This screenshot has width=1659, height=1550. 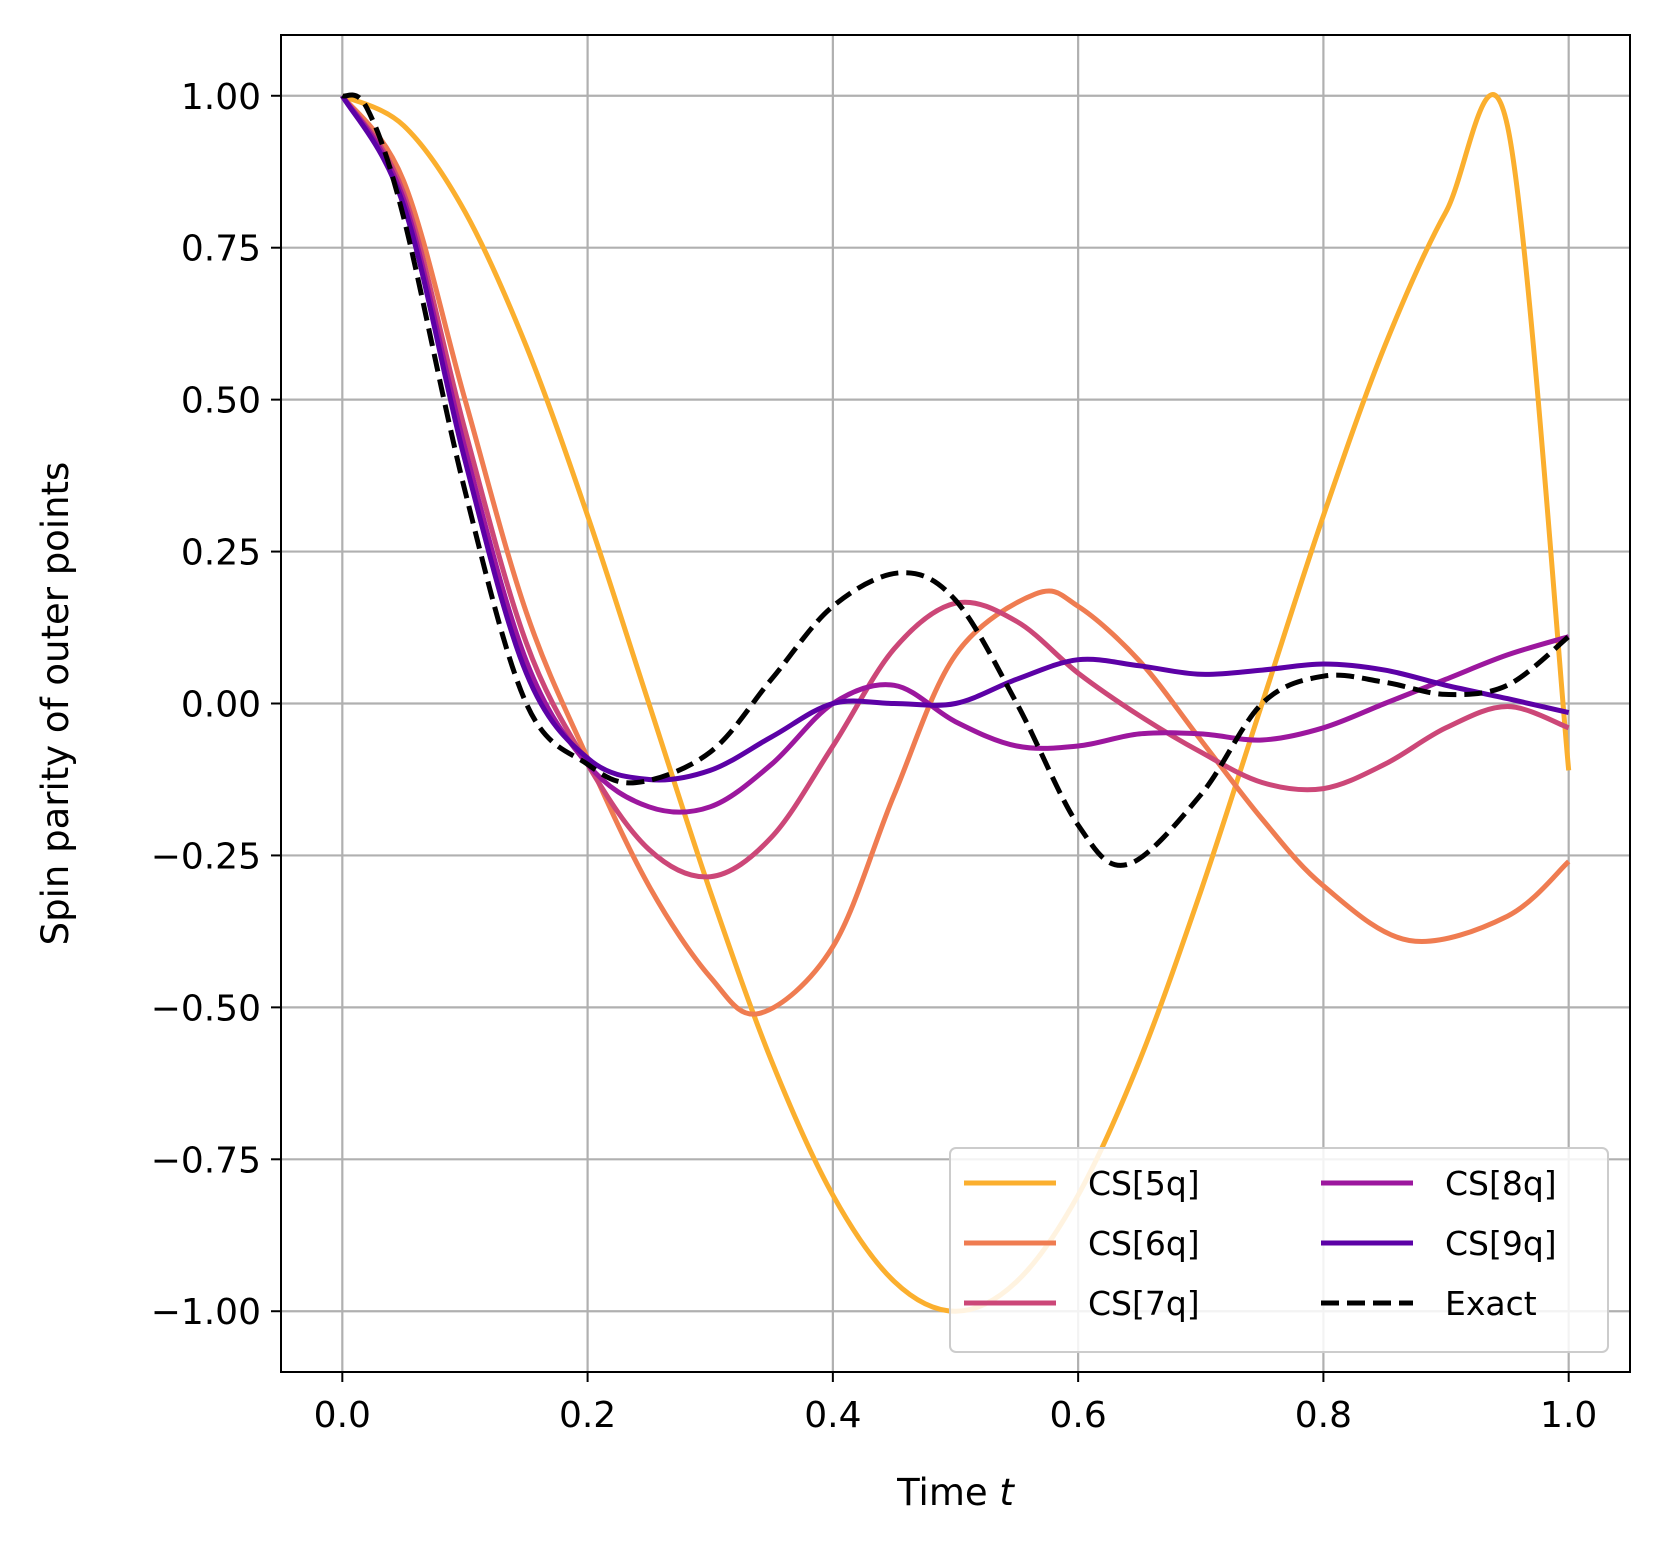 What do you see at coordinates (1568, 1415) in the screenshot?
I see `x-tick-label: 1.0` at bounding box center [1568, 1415].